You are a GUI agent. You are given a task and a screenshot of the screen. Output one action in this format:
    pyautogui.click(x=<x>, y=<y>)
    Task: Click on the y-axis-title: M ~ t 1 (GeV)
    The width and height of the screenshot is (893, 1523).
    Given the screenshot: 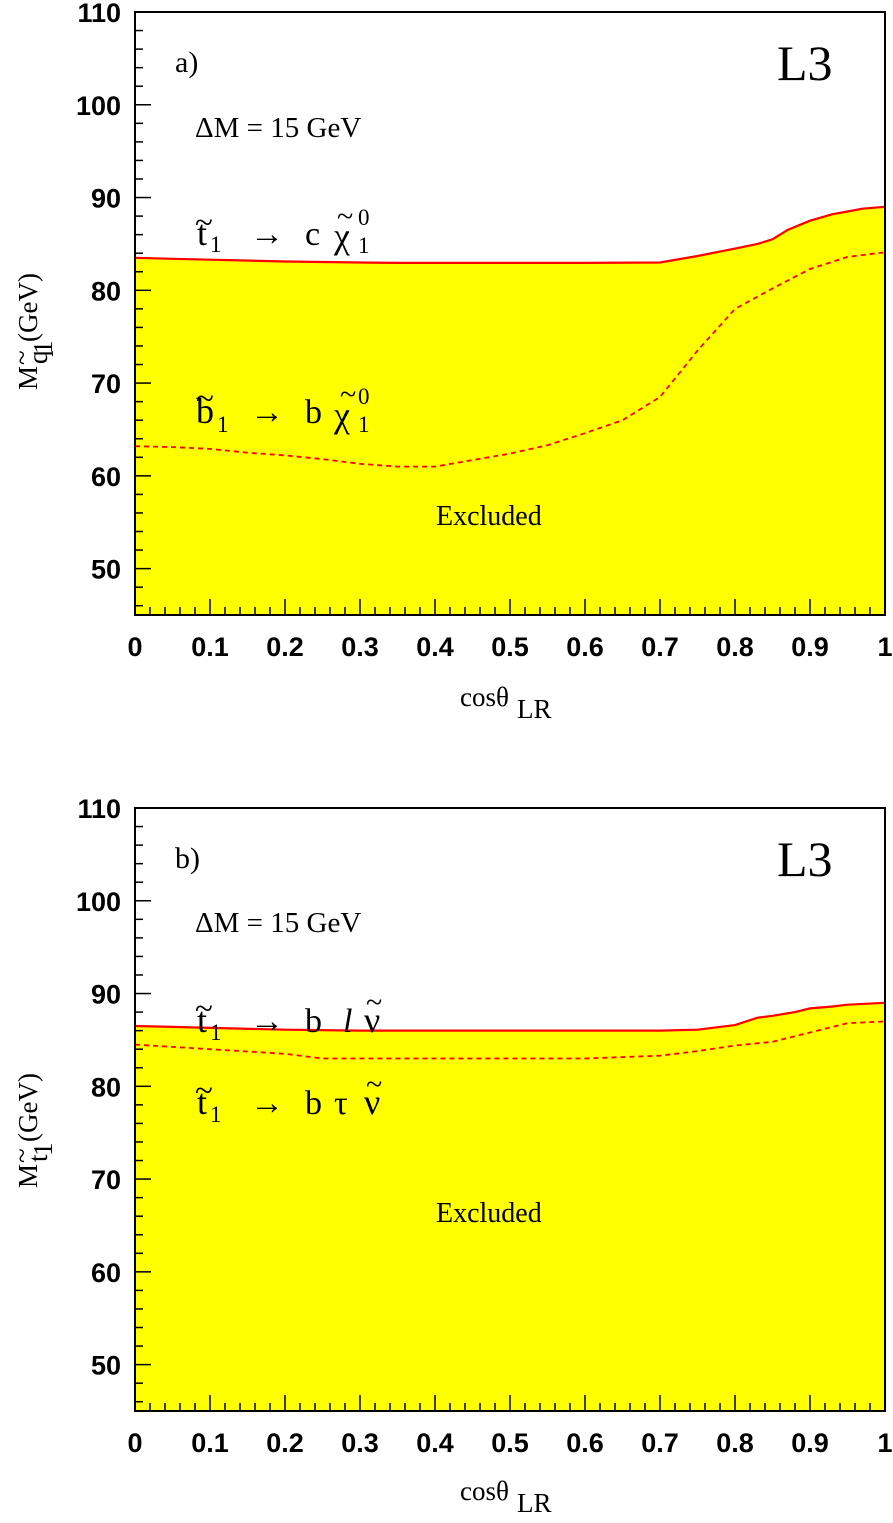 What is the action you would take?
    pyautogui.click(x=32, y=1130)
    